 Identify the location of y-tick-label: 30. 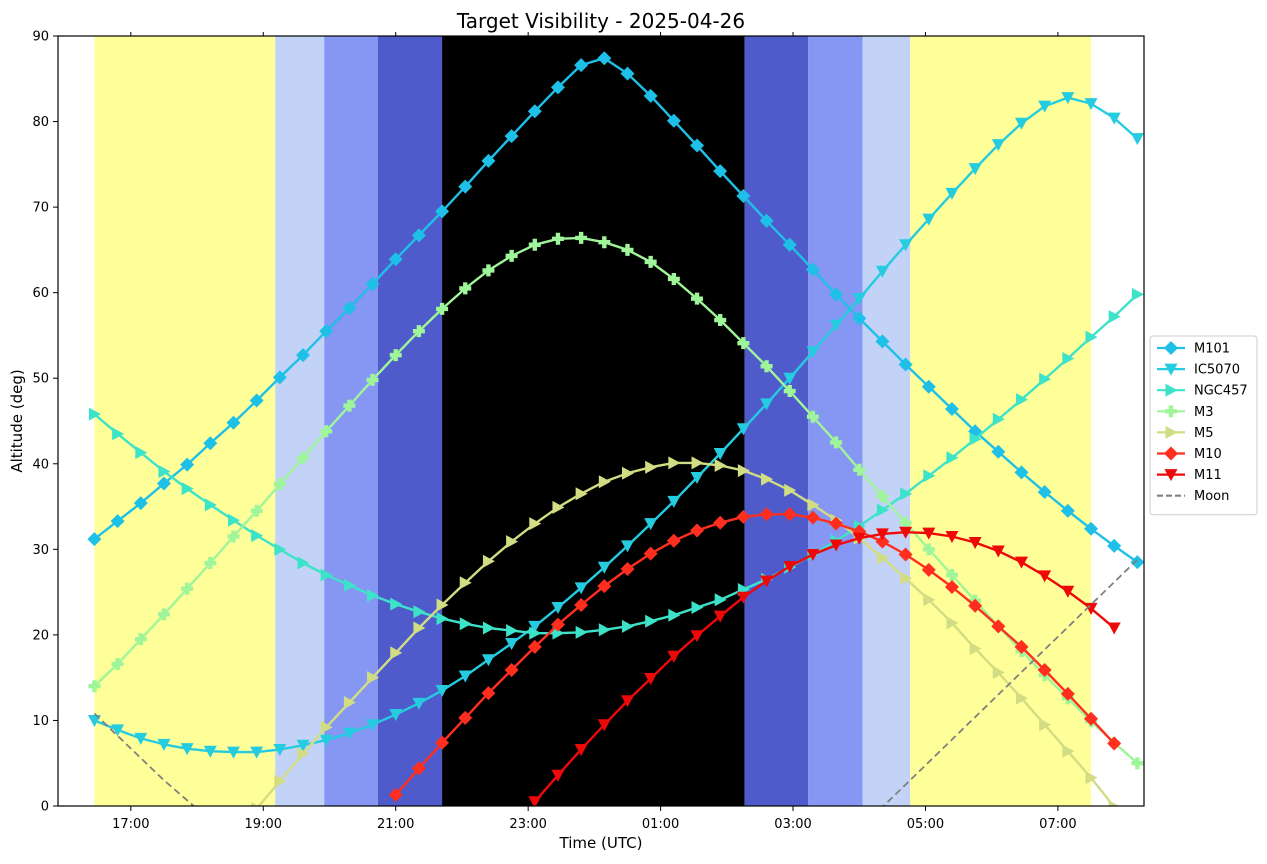
(40, 550).